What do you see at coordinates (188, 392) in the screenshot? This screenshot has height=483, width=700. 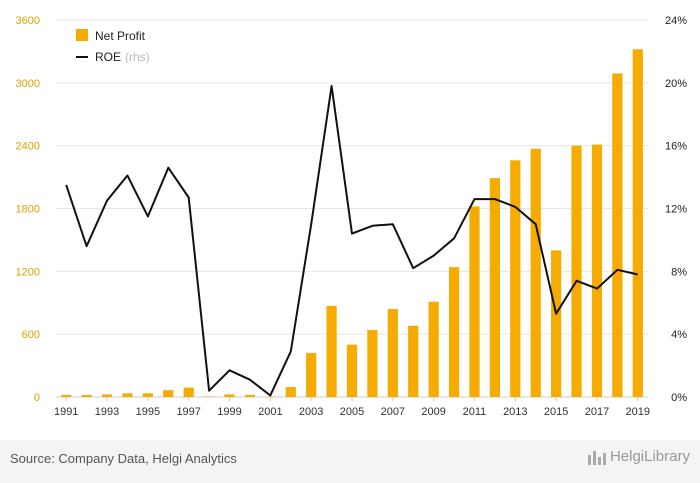 I see `bar-1997` at bounding box center [188, 392].